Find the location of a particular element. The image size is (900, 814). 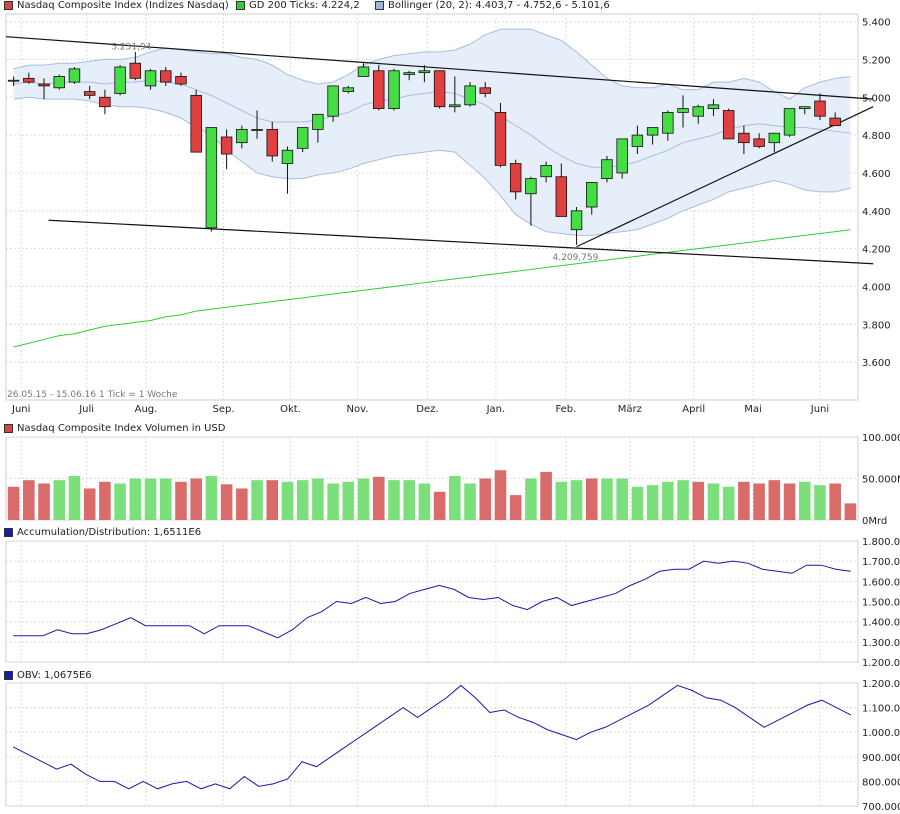

obv-line is located at coordinates (432, 737).